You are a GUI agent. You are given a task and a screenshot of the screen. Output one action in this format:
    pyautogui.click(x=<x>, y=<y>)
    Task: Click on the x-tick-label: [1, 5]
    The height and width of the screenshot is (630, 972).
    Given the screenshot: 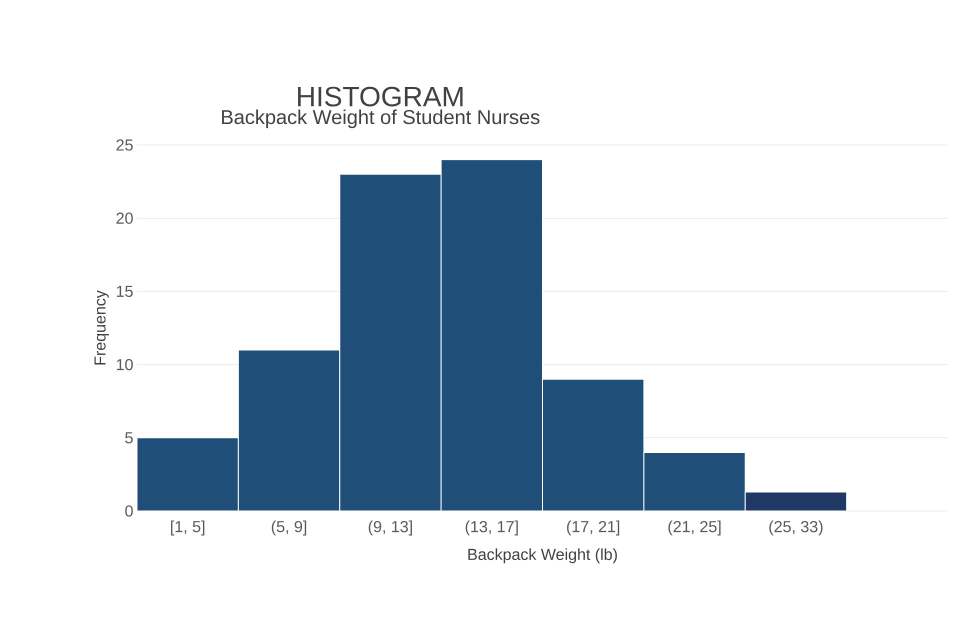 What is the action you would take?
    pyautogui.click(x=187, y=528)
    